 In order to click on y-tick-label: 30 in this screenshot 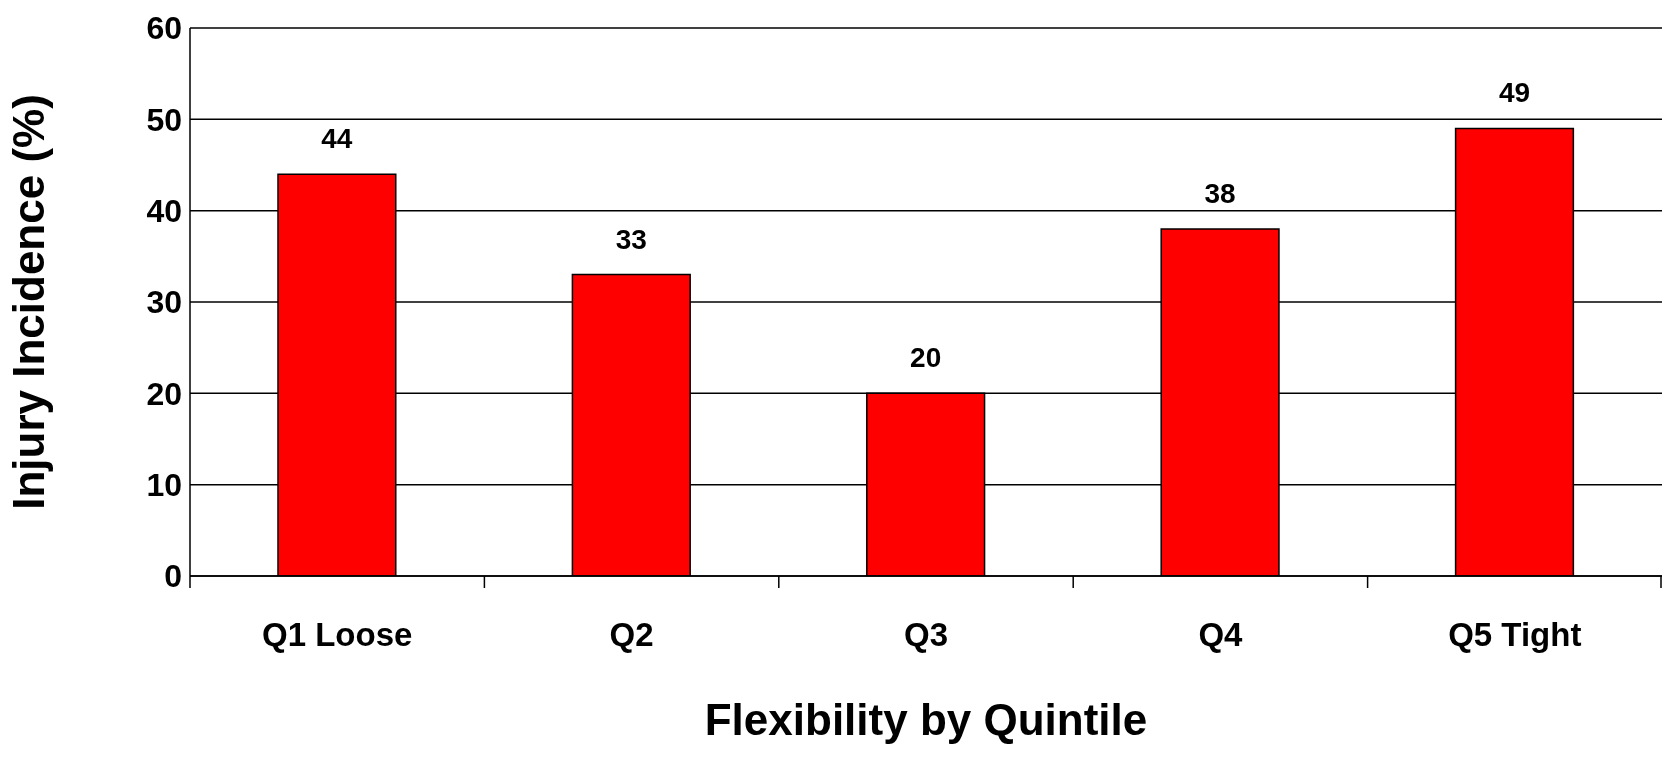, I will do `click(164, 302)`.